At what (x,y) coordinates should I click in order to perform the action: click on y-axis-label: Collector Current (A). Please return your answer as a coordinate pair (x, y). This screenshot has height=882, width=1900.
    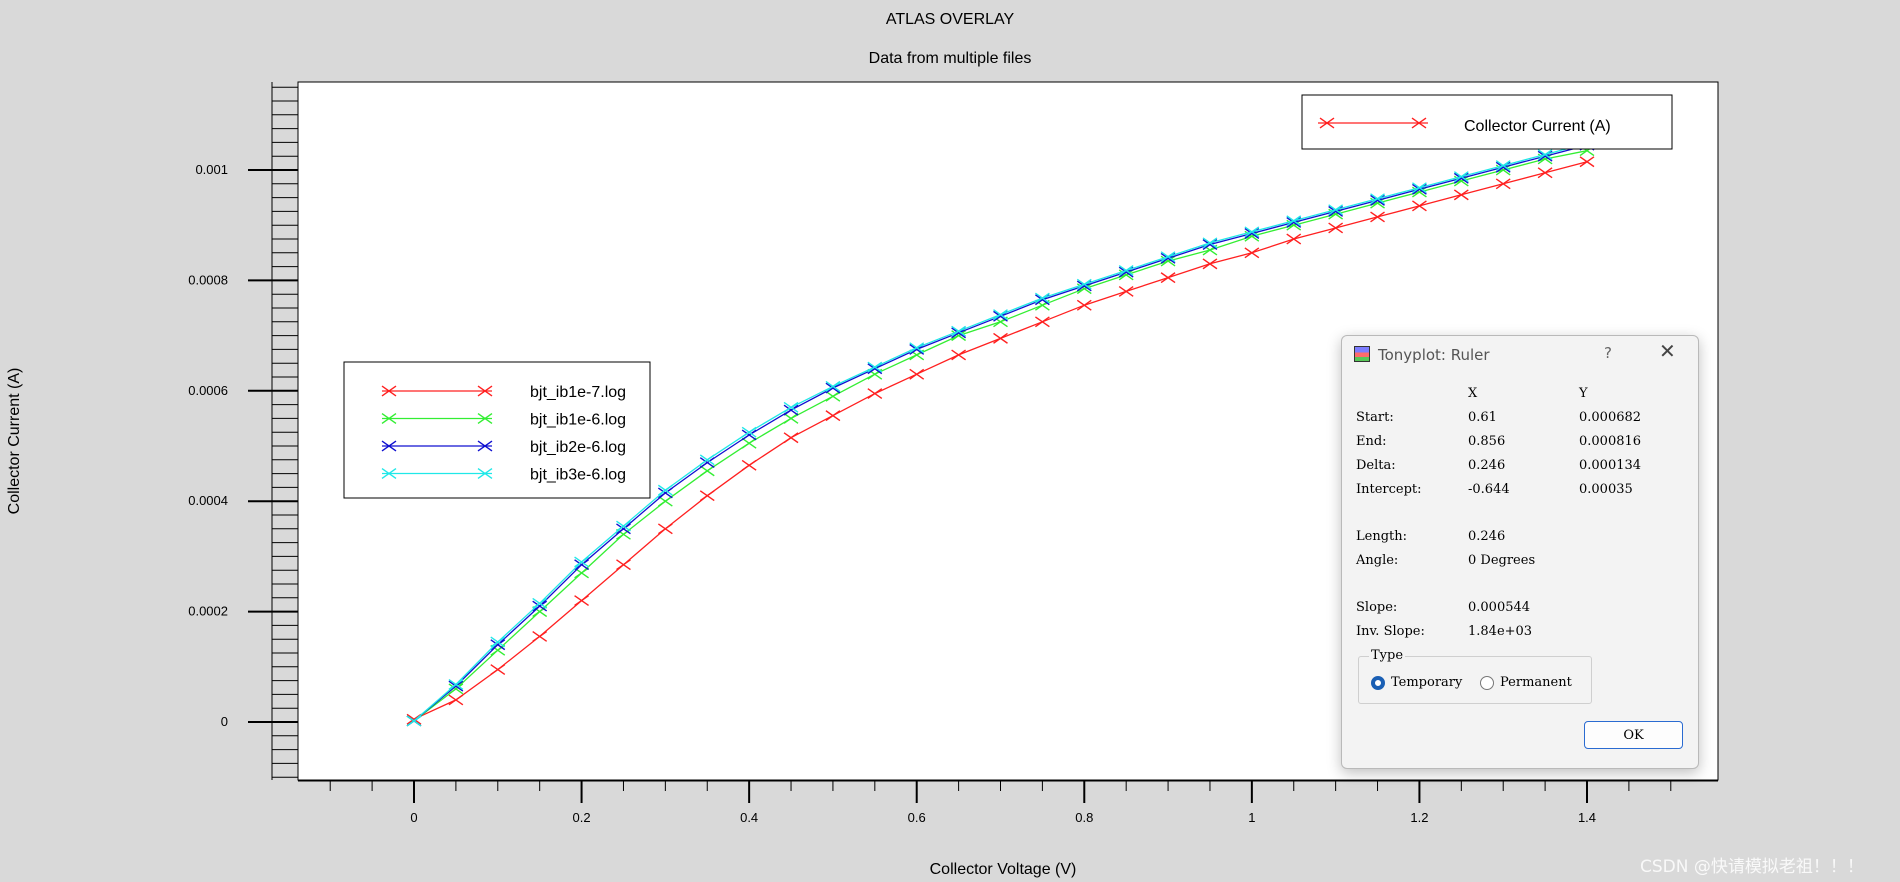
    Looking at the image, I should click on (14, 441).